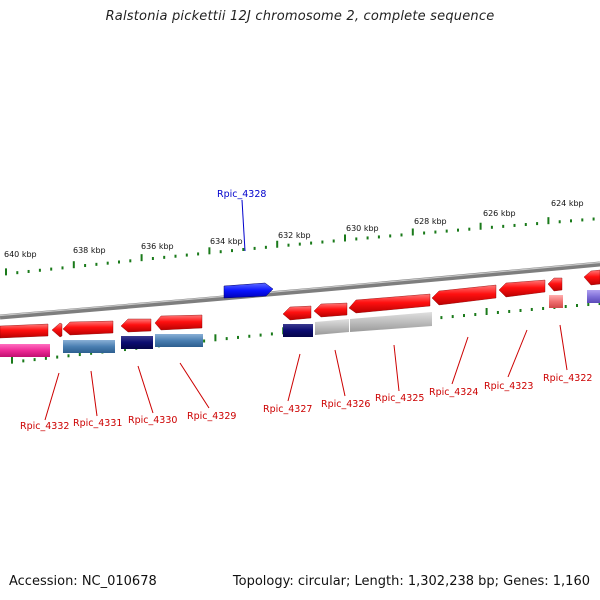 Image resolution: width=600 pixels, height=600 pixels. Describe the element at coordinates (567, 378) in the screenshot. I see `gene-label: Rpic_4322` at that location.